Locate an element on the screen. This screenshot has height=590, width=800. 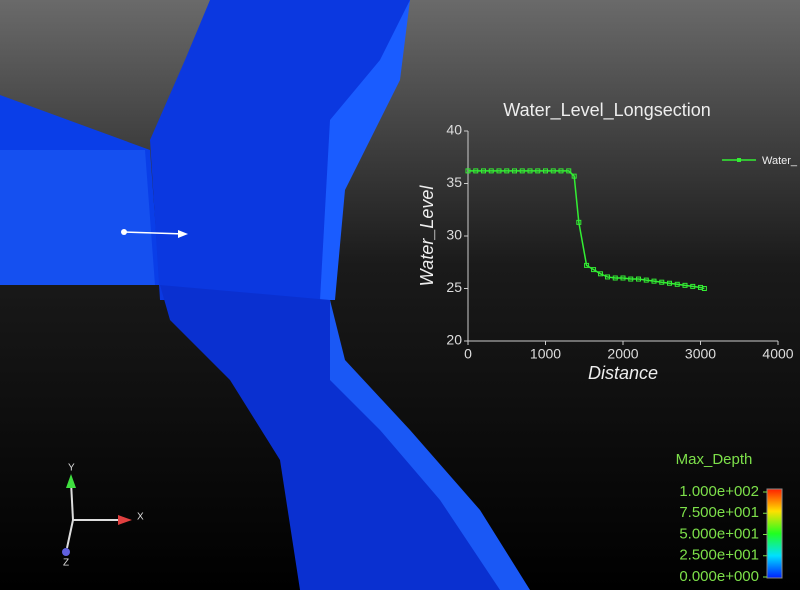
y-tick-label: 20 is located at coordinates (454, 340).